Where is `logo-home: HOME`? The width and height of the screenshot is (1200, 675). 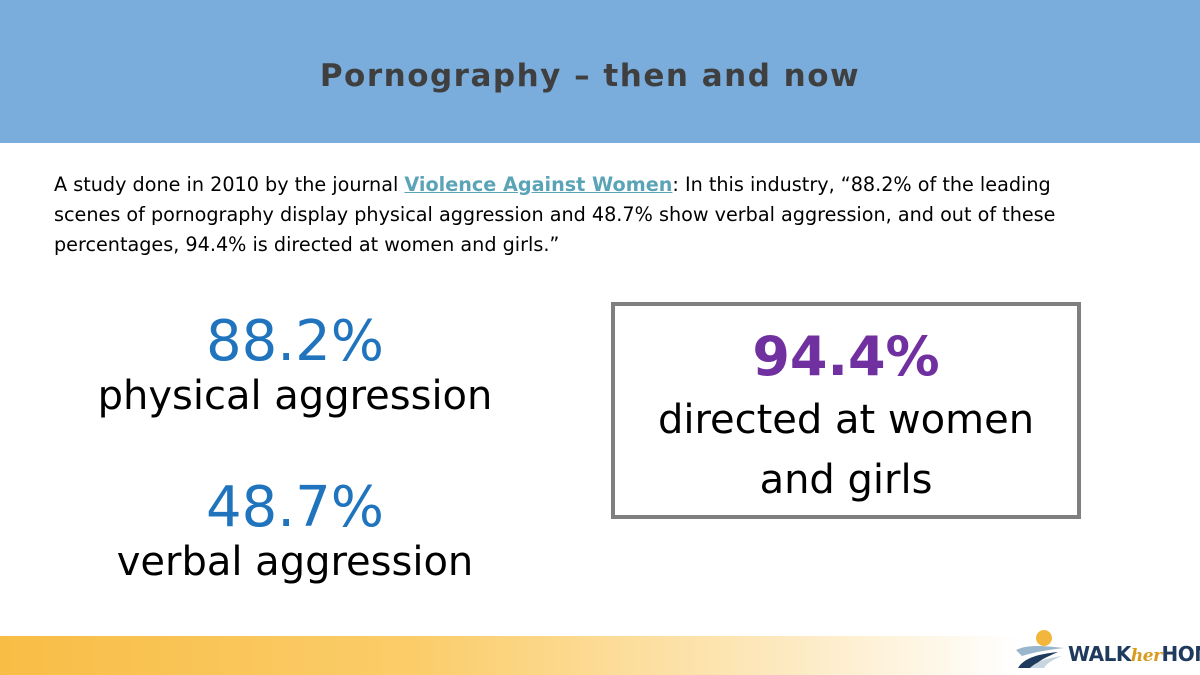
logo-home: HOME is located at coordinates (1180, 654).